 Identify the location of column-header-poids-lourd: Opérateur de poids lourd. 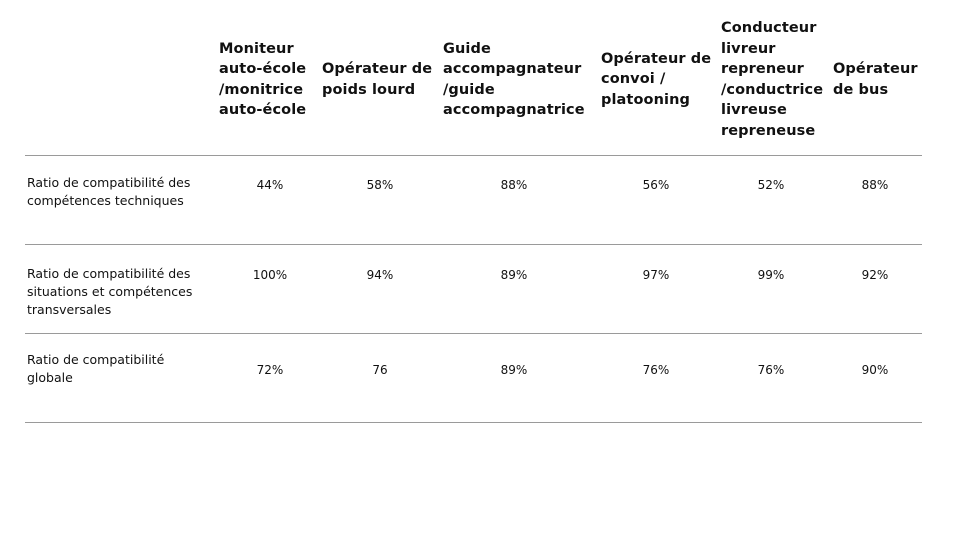
(377, 79).